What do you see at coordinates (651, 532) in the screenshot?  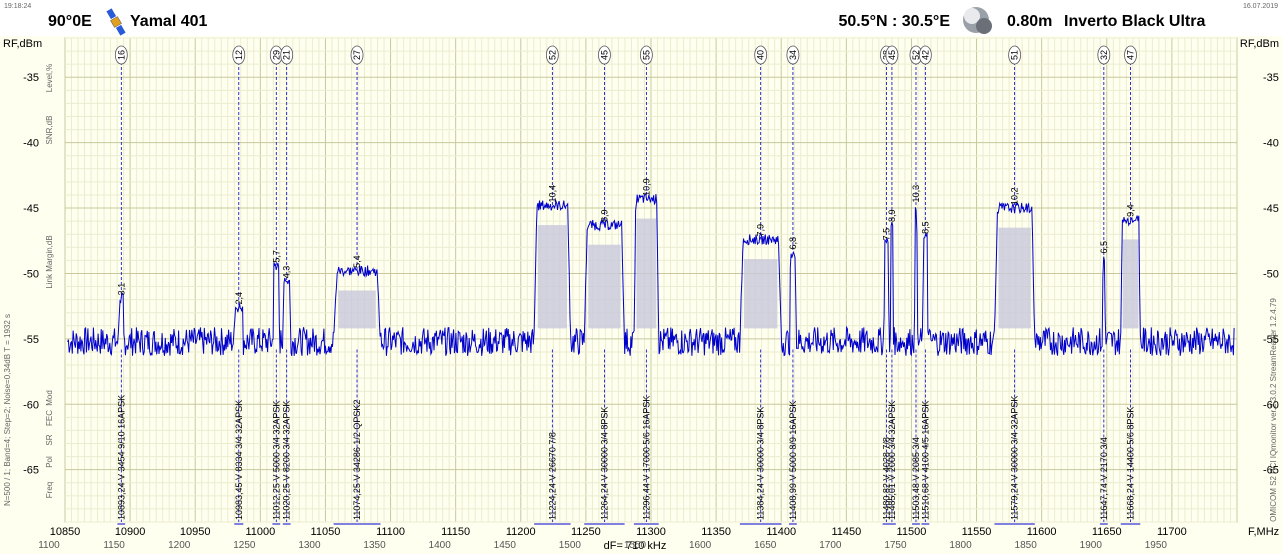 I see `x-tick-label: 11300` at bounding box center [651, 532].